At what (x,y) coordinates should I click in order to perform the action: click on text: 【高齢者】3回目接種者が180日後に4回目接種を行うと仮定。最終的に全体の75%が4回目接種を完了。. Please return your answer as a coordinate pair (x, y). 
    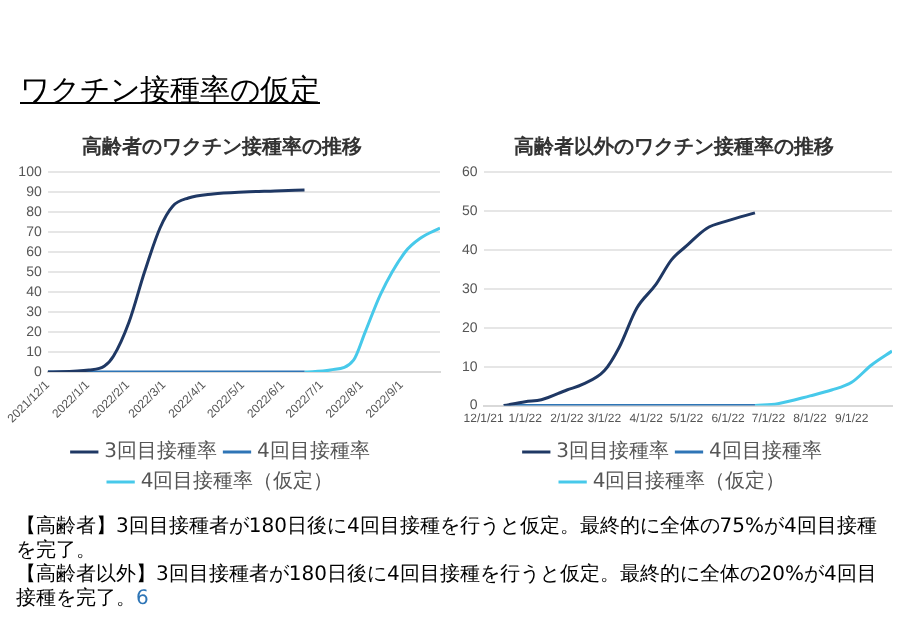
    Looking at the image, I should click on (447, 539).